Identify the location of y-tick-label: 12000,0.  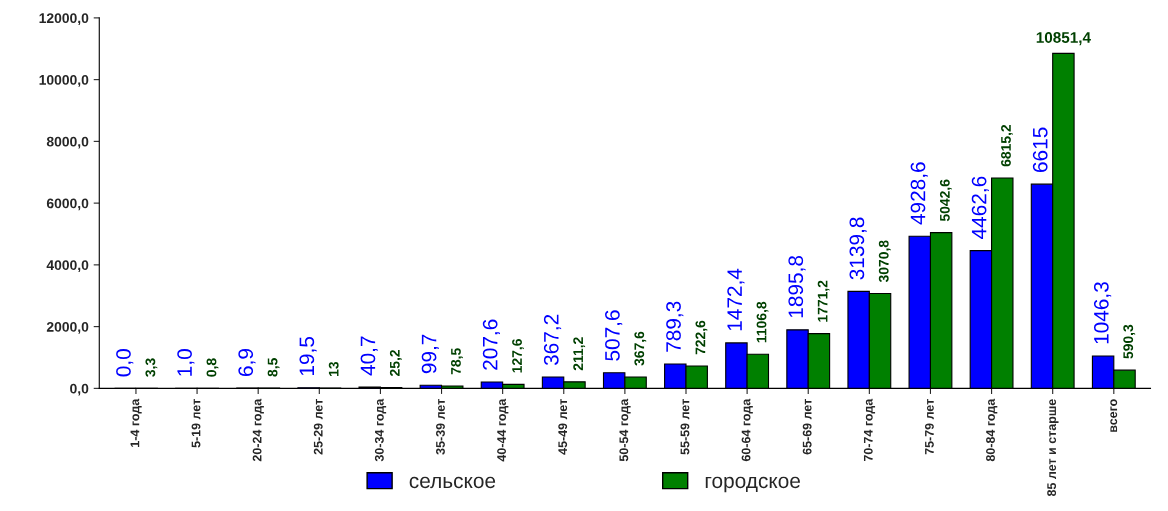
(64, 19).